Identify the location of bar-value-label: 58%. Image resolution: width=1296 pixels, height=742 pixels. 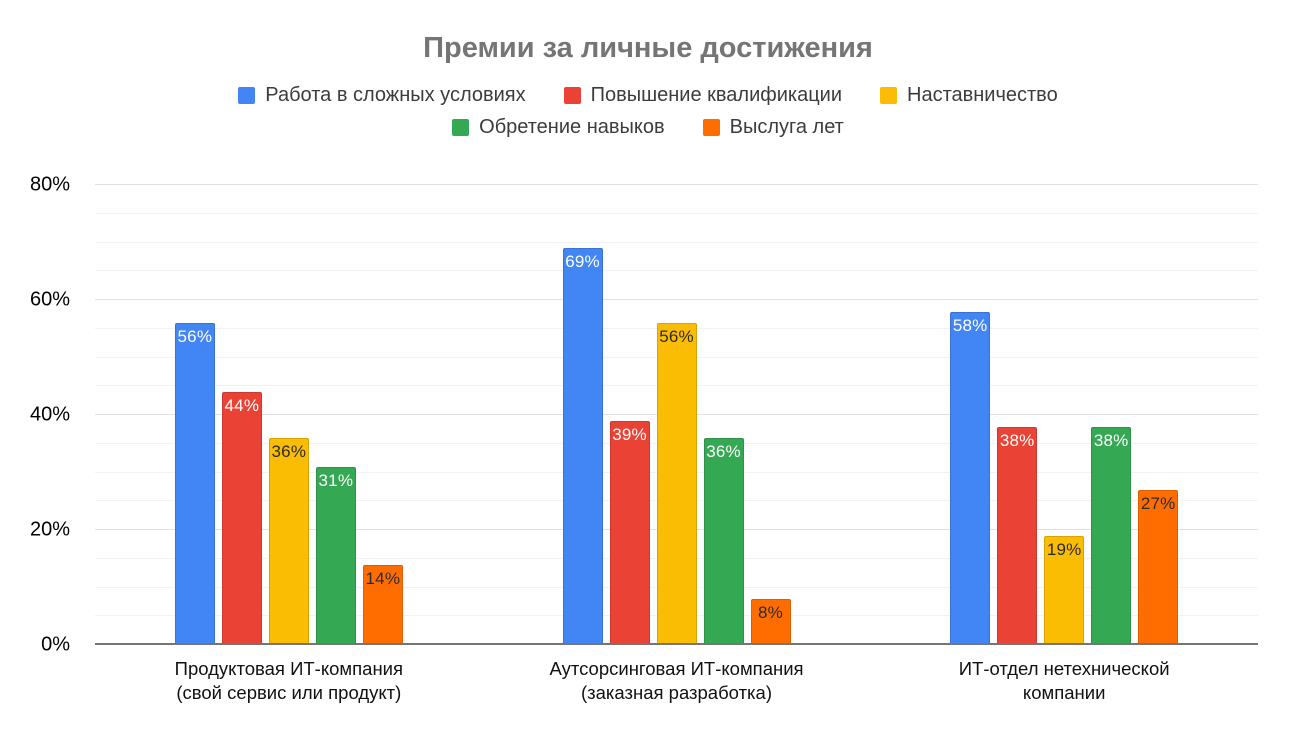
(970, 325).